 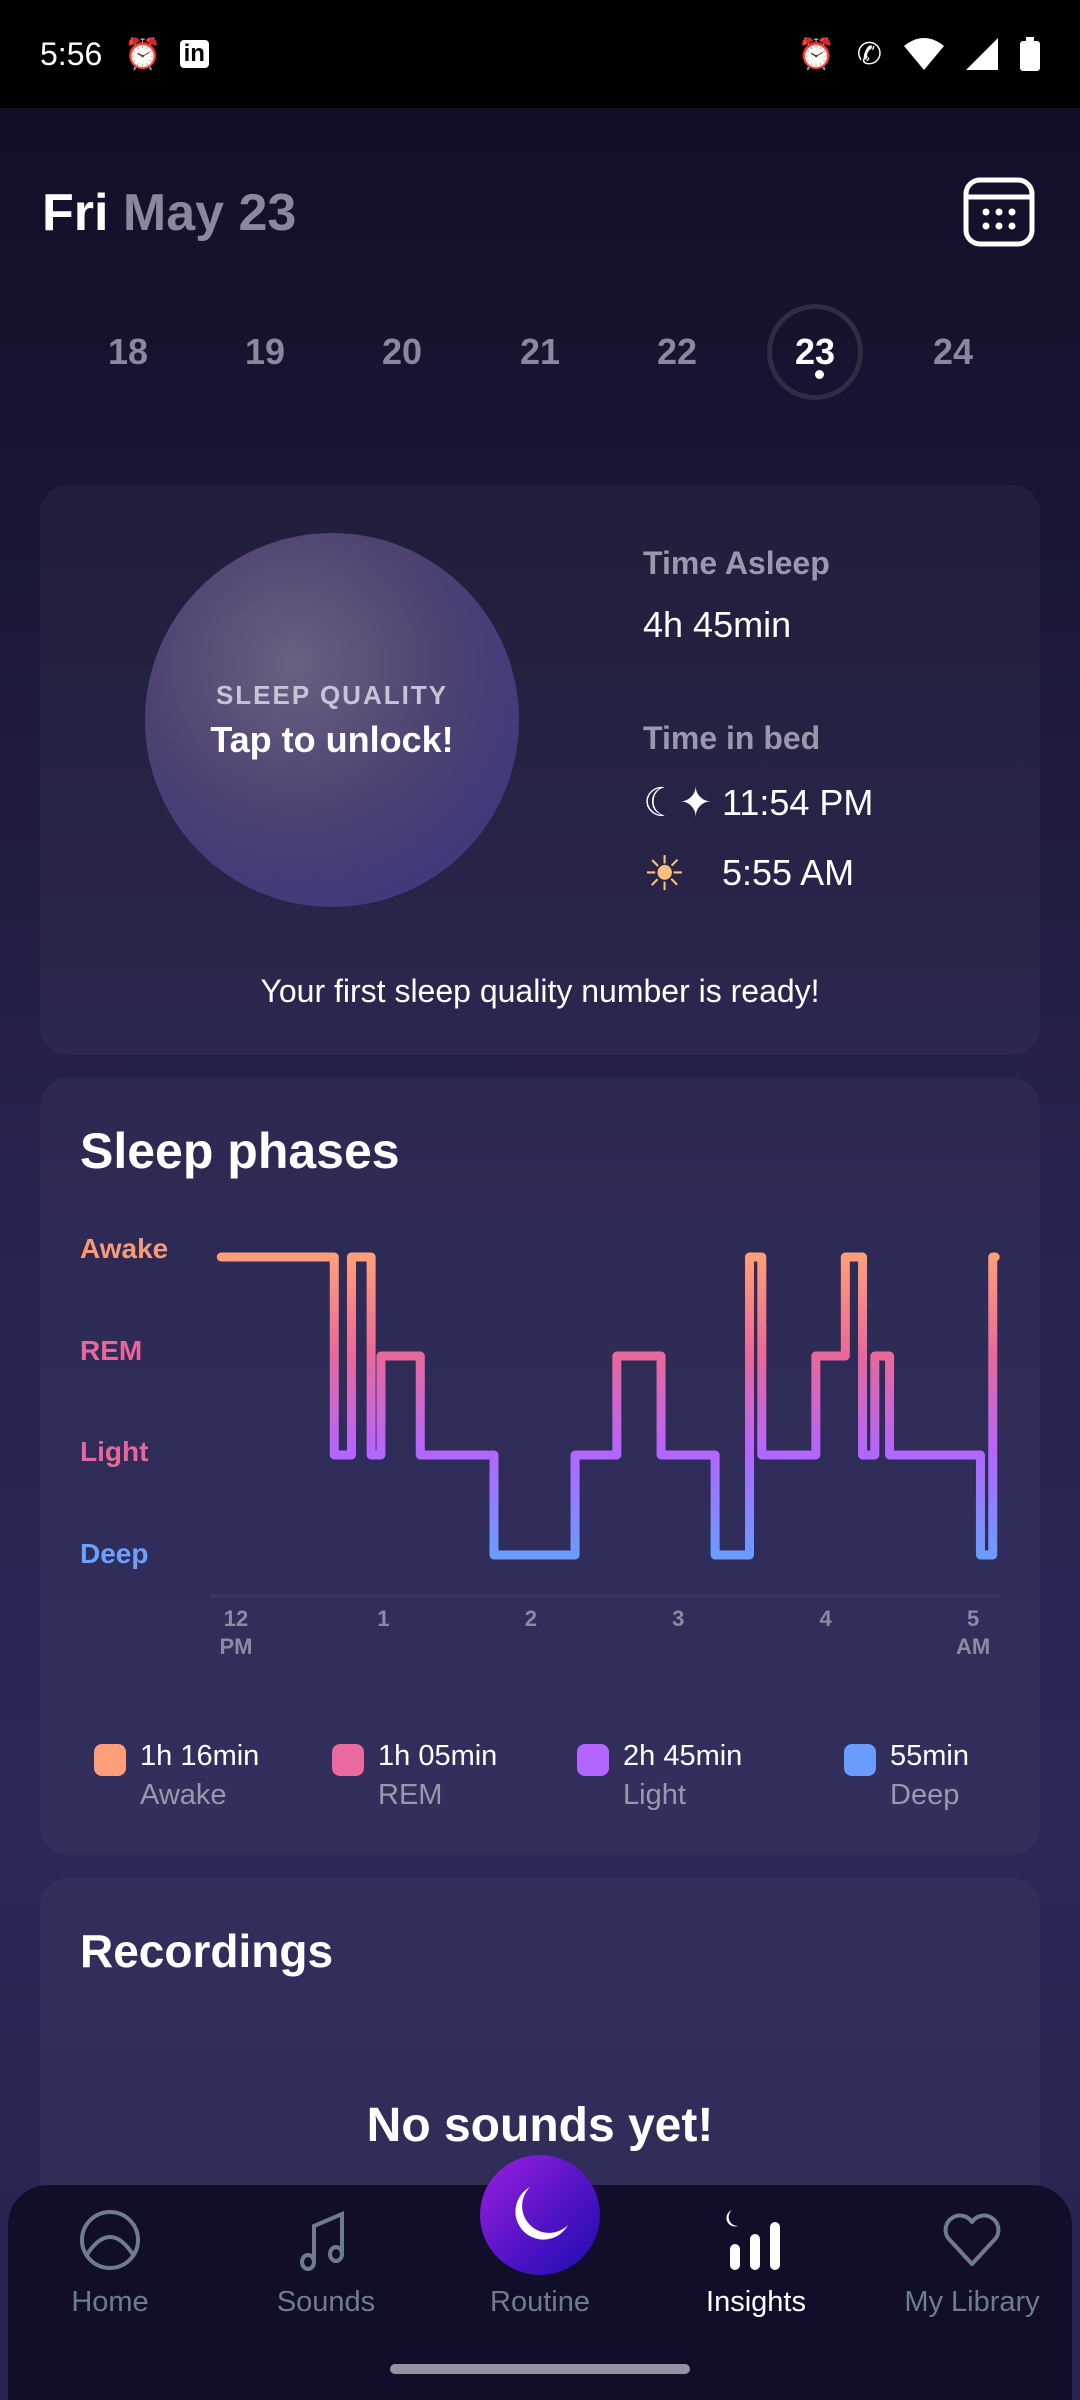 I want to click on y-label-light: Light, so click(x=114, y=1451).